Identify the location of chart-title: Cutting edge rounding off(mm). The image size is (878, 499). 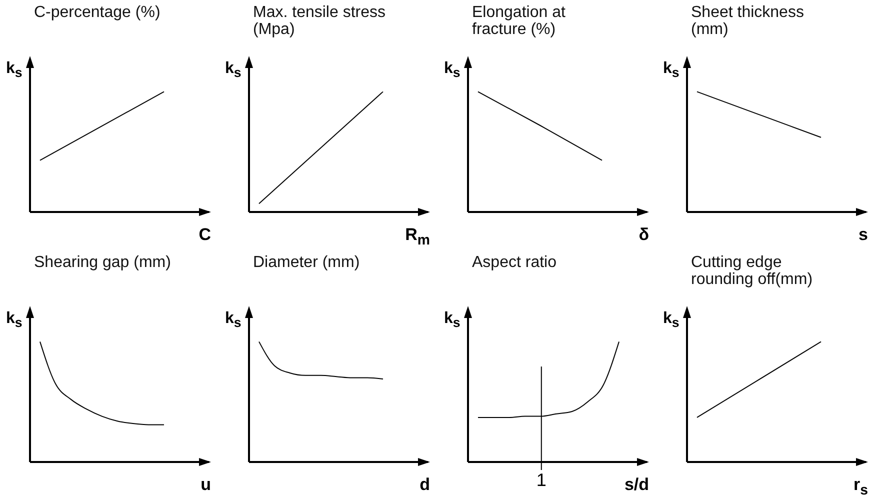
(752, 271).